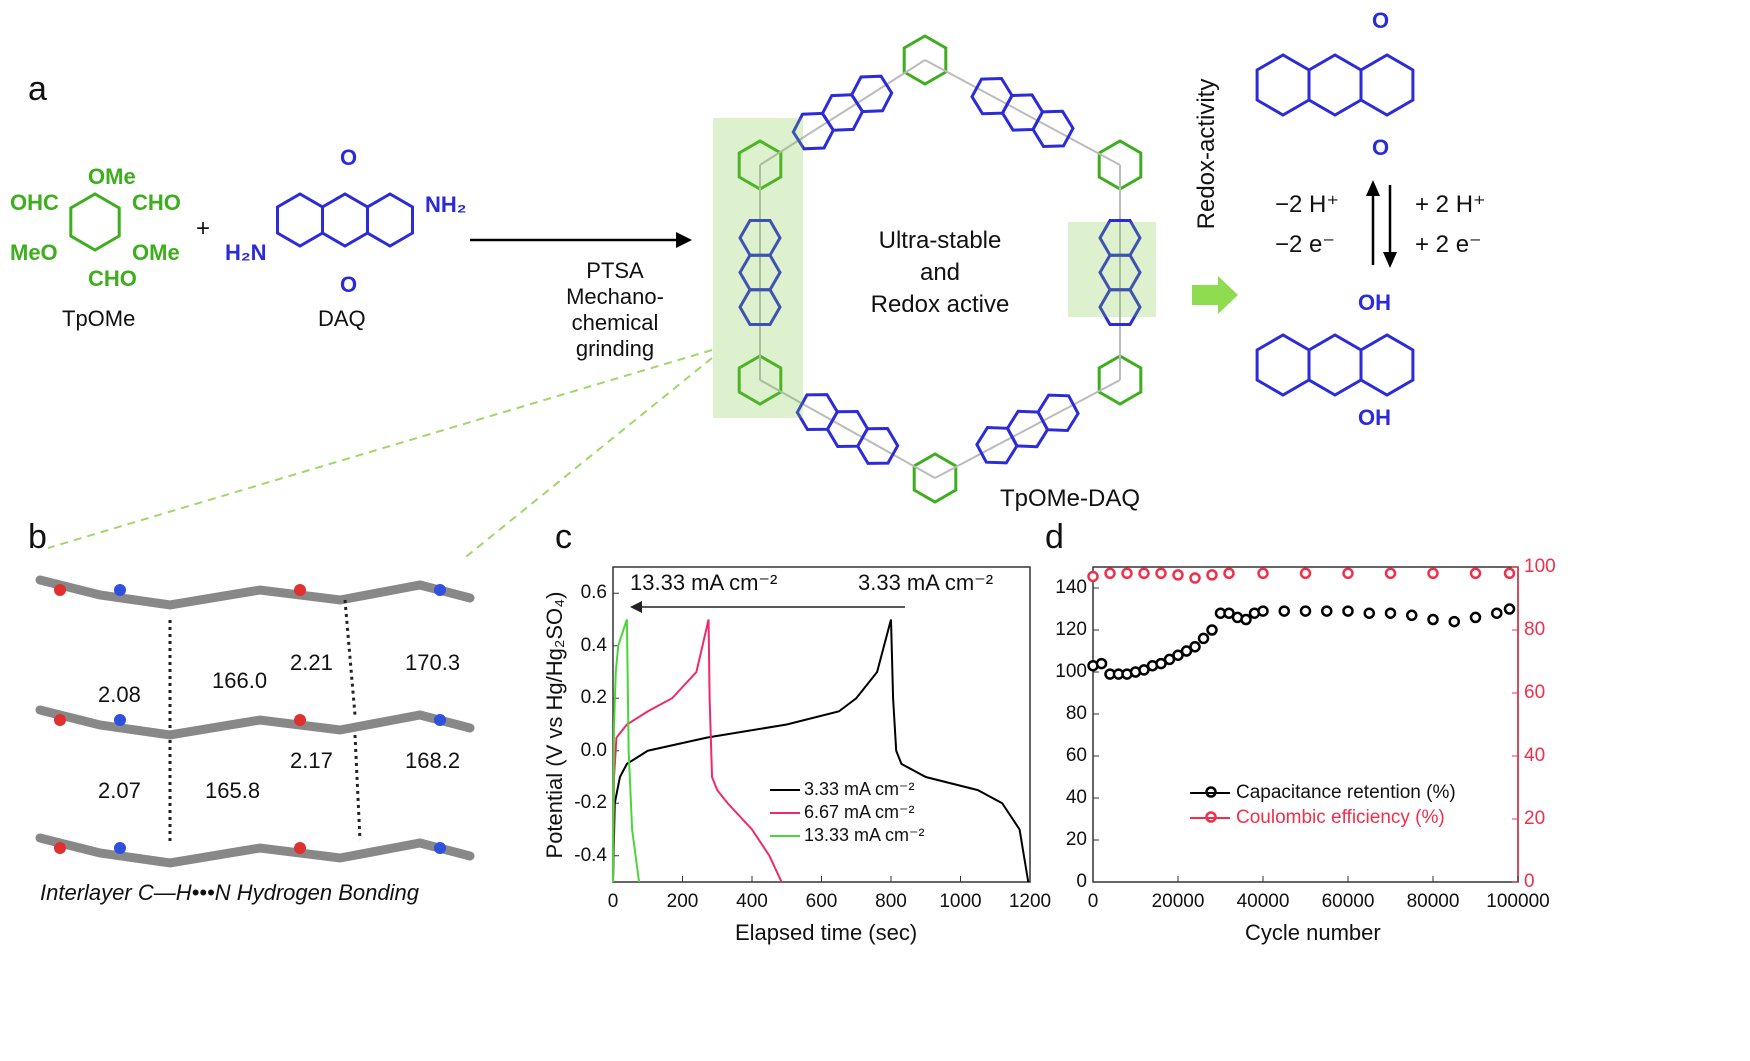  What do you see at coordinates (1263, 901) in the screenshot?
I see `x-tick-label: 40000` at bounding box center [1263, 901].